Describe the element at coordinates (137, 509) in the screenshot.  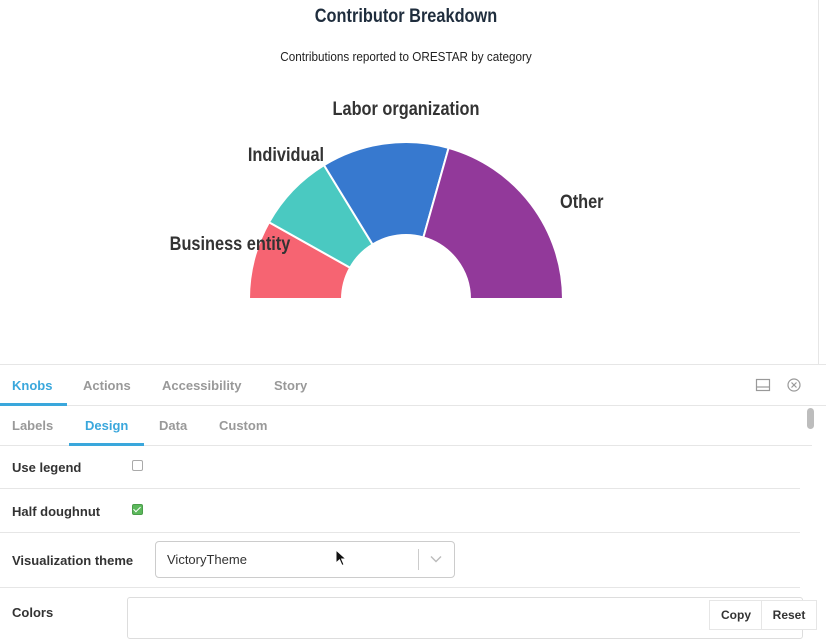
I see `half-doughnut-checkbox` at that location.